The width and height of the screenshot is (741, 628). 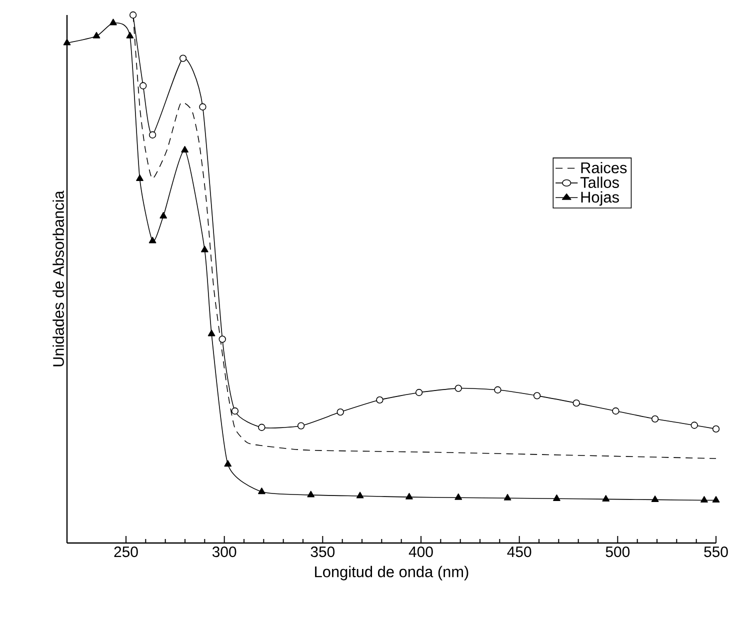 What do you see at coordinates (599, 182) in the screenshot?
I see `legend-label: Tallos` at bounding box center [599, 182].